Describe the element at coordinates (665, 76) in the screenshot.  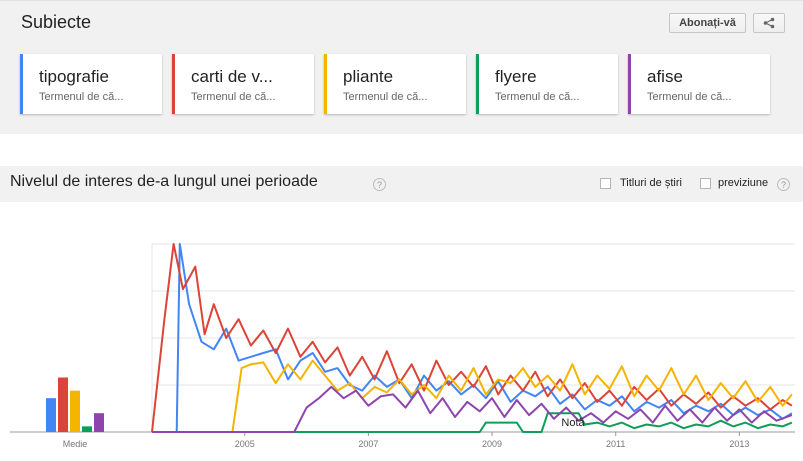
I see `topic-term: afise` at that location.